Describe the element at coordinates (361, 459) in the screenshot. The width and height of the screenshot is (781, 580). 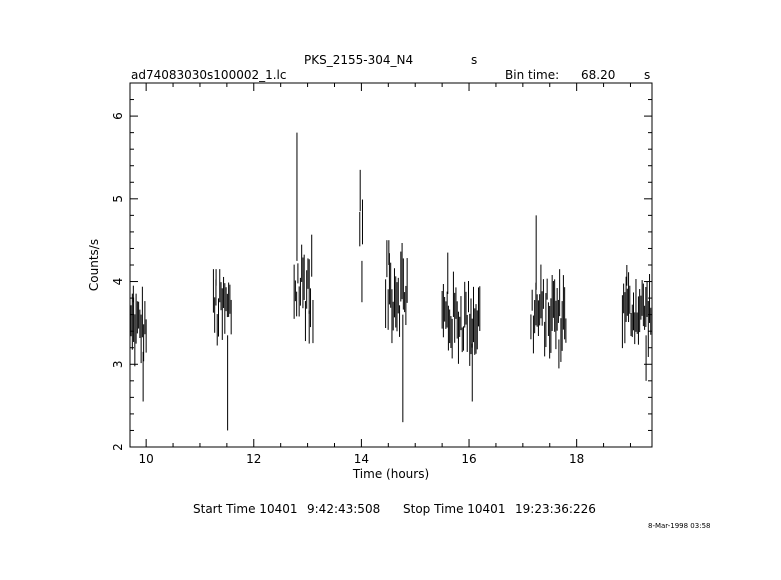
I see `x-tick-label: 14` at that location.